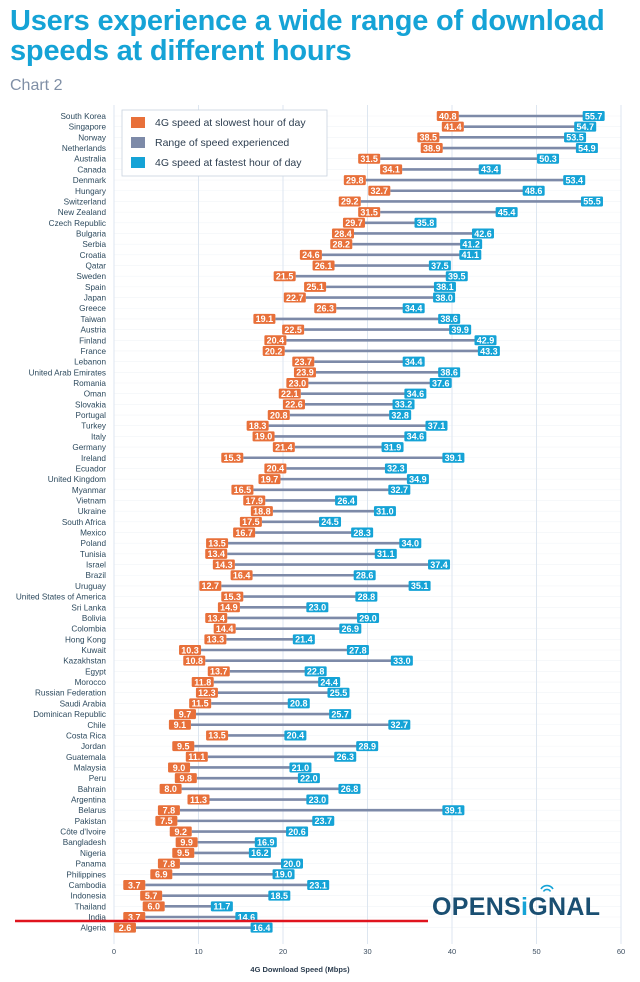 This screenshot has height=982, width=640. Describe the element at coordinates (92, 340) in the screenshot. I see `country-label: Finland` at that location.